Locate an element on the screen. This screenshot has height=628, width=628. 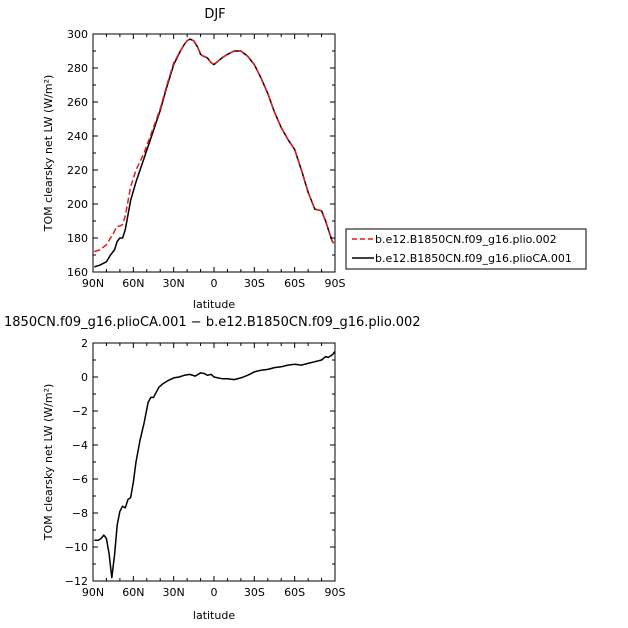
legend-label-plioca: b.e12.B1850CN.f09_g16.plioCA.001 is located at coordinates (473, 258).